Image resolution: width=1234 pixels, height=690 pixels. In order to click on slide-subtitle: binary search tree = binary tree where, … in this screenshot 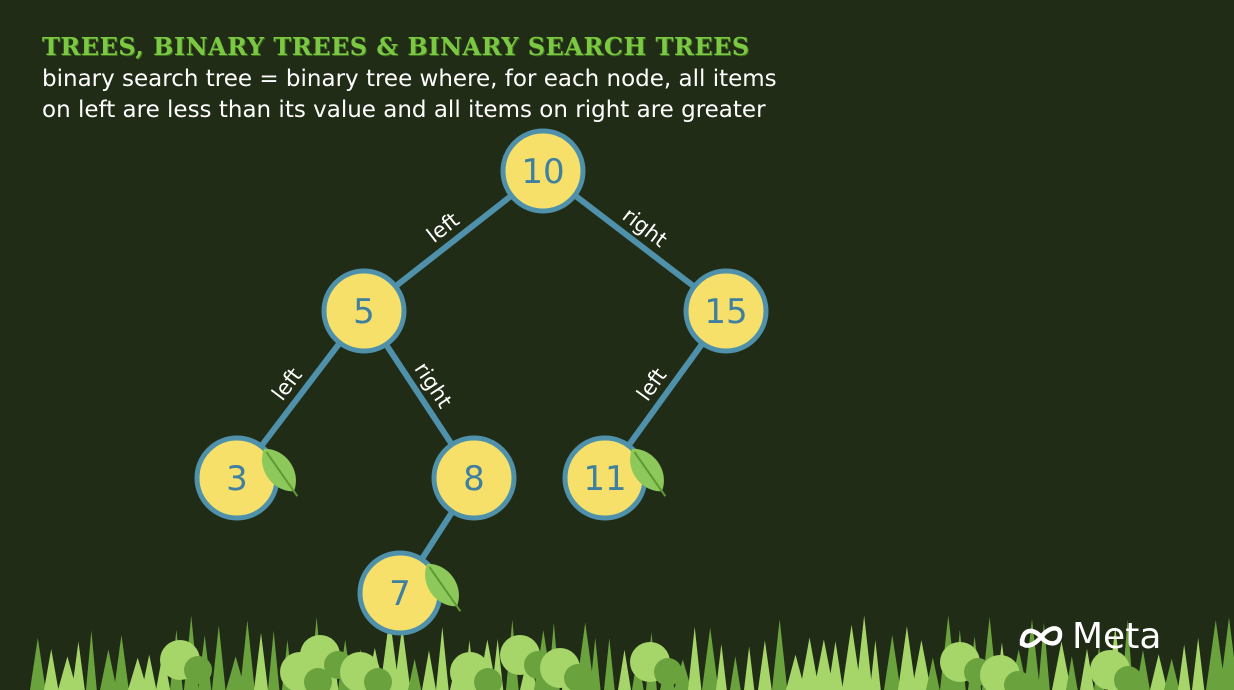, I will do `click(409, 95)`.